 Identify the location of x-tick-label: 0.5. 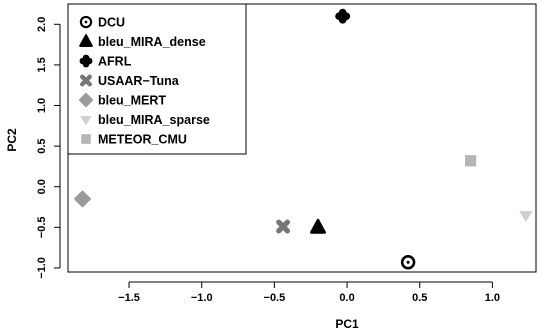
(419, 298).